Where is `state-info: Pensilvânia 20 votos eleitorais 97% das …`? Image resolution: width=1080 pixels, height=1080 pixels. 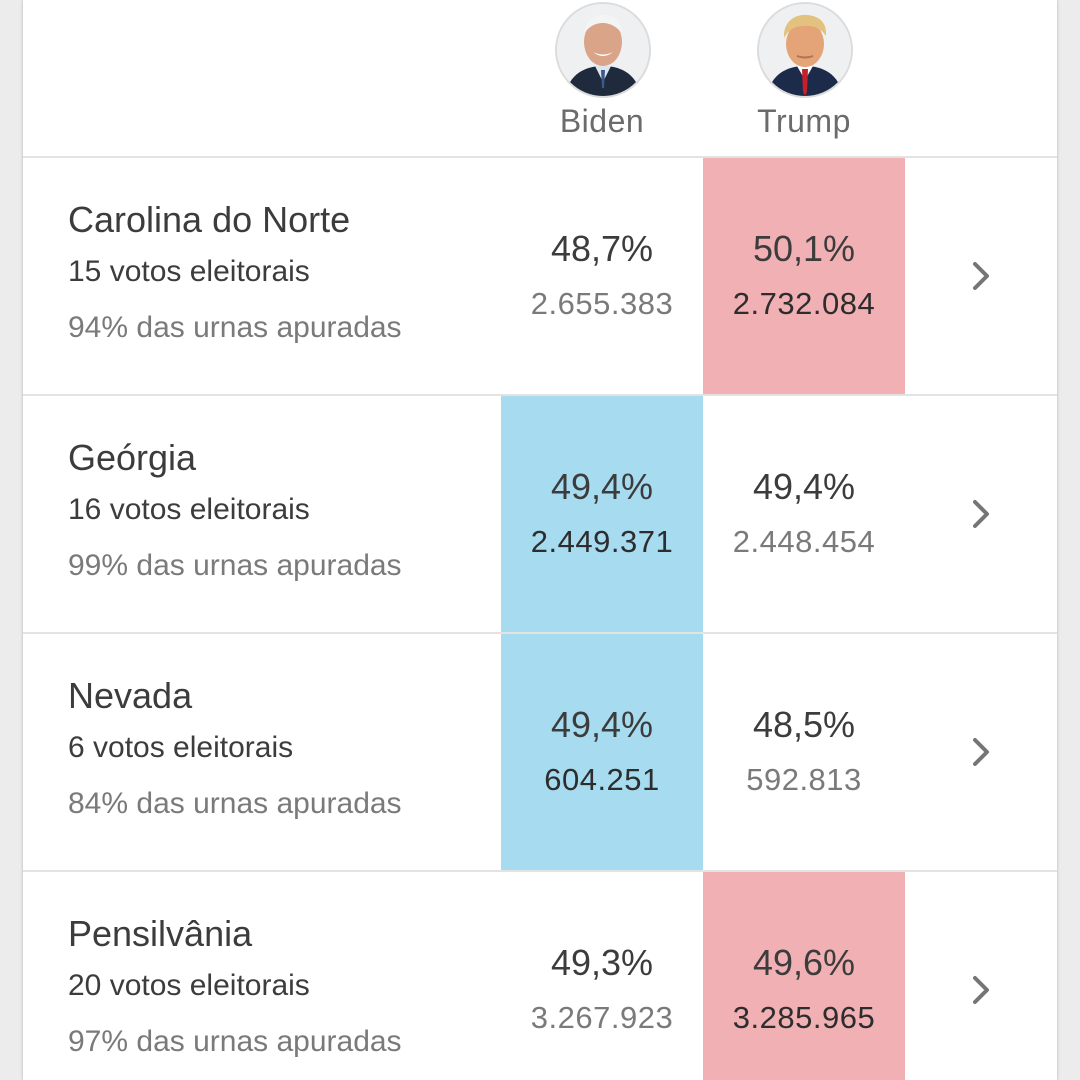 state-info: Pensilvânia 20 votos eleitorais 97% das … is located at coordinates (288, 986).